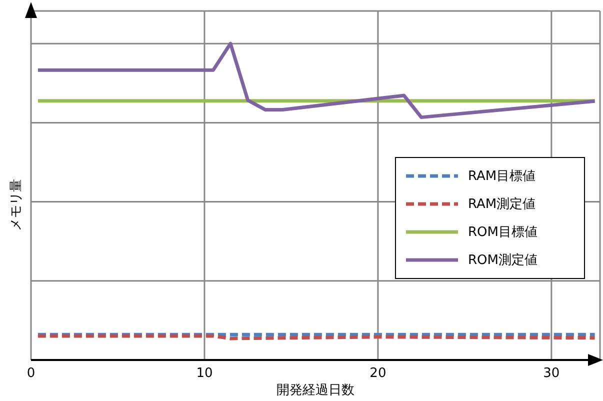  What do you see at coordinates (551, 374) in the screenshot?
I see `x-tick-label: 30` at bounding box center [551, 374].